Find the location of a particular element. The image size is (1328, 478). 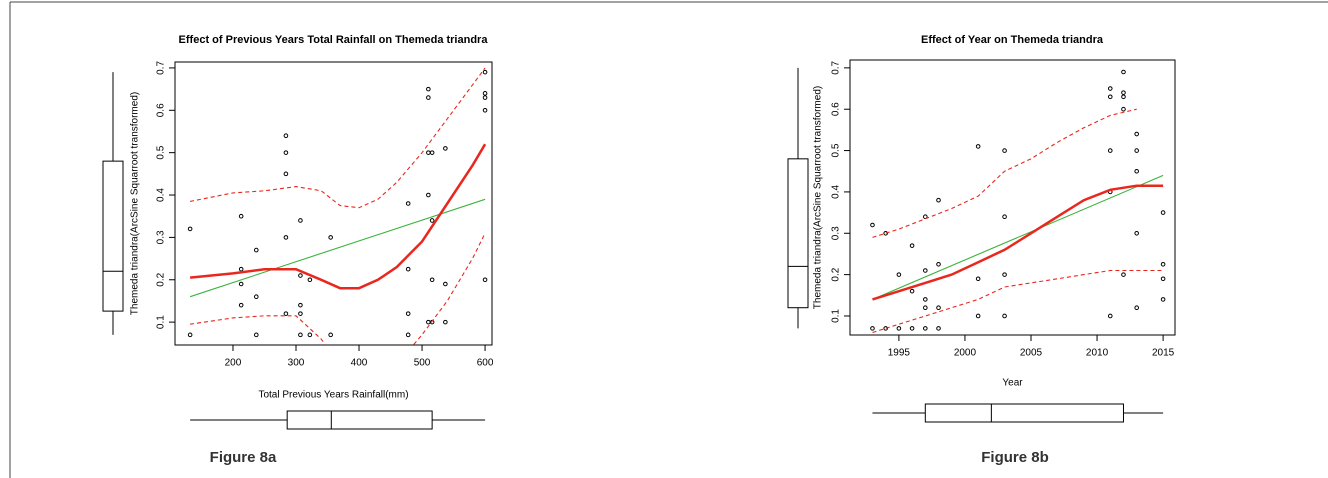

plot-area is located at coordinates (1018, 201).